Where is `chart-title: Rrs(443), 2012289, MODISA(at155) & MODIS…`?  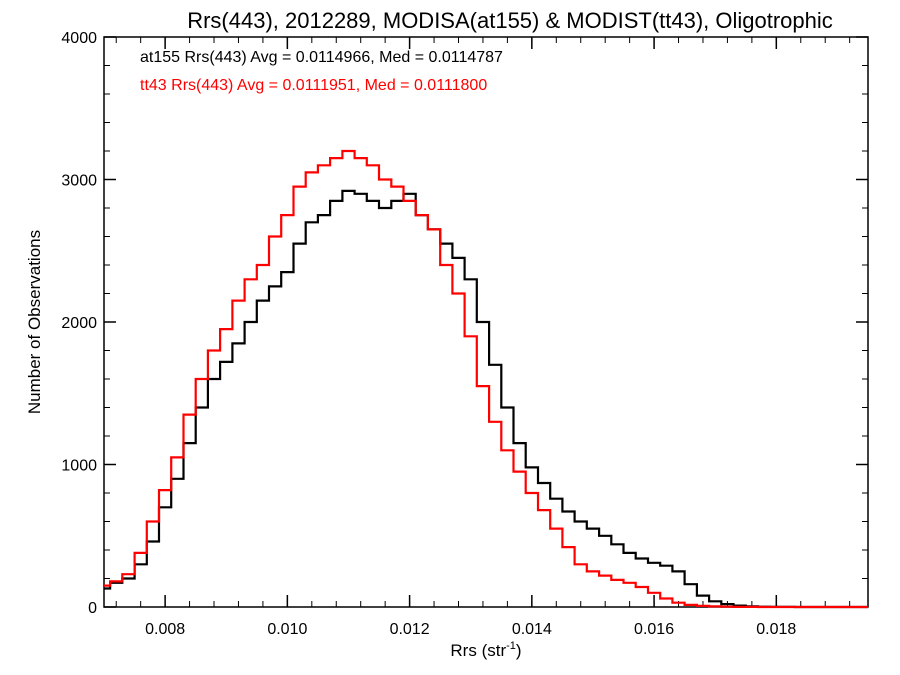 chart-title: Rrs(443), 2012289, MODISA(at155) & MODIS… is located at coordinates (510, 20).